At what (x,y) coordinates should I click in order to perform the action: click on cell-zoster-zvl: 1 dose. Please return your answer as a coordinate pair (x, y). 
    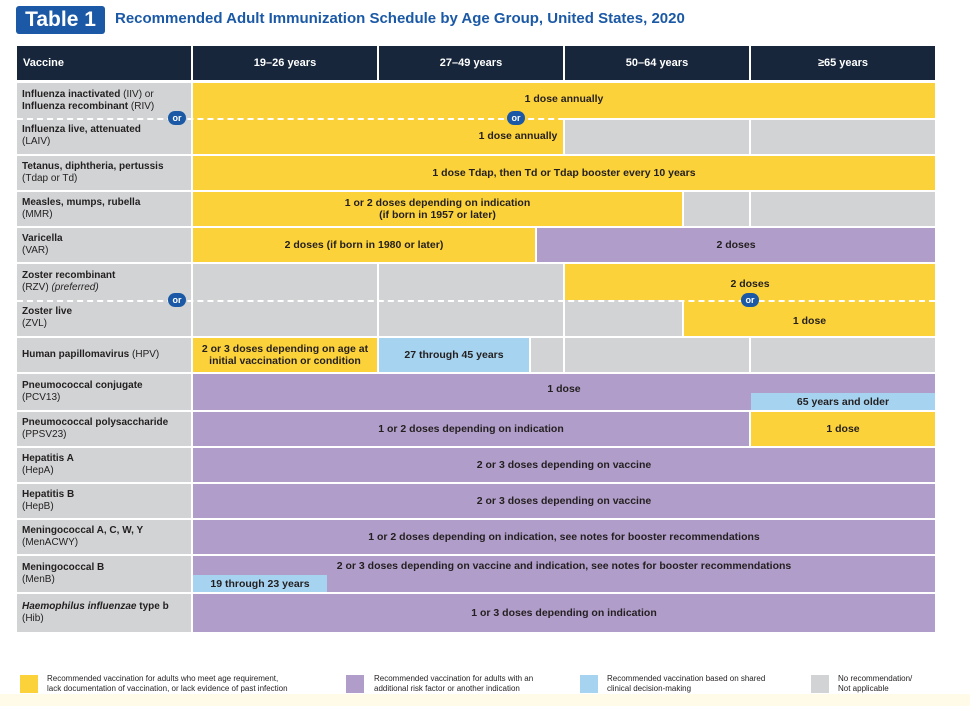
    Looking at the image, I should click on (809, 318).